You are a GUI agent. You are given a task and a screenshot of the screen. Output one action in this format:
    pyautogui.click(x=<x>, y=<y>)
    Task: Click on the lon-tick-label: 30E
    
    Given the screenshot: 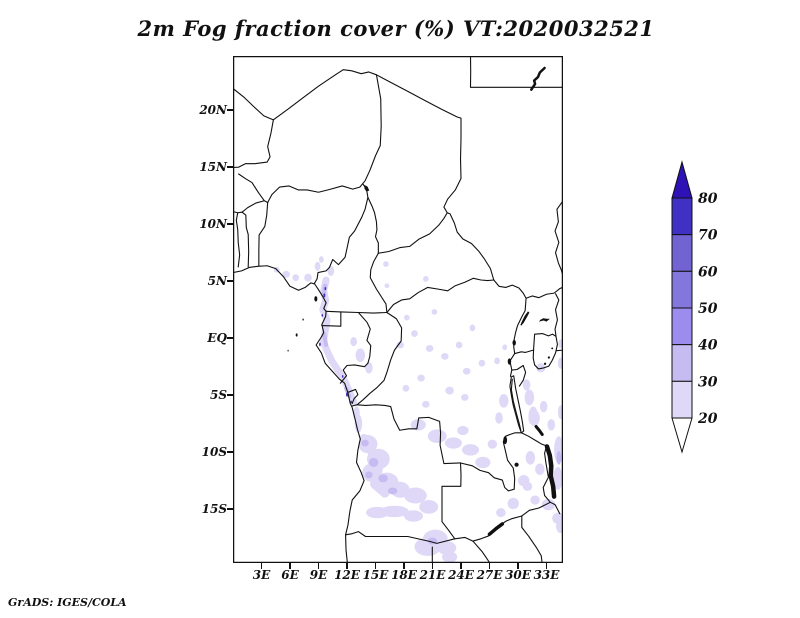 What is the action you would take?
    pyautogui.click(x=518, y=575)
    